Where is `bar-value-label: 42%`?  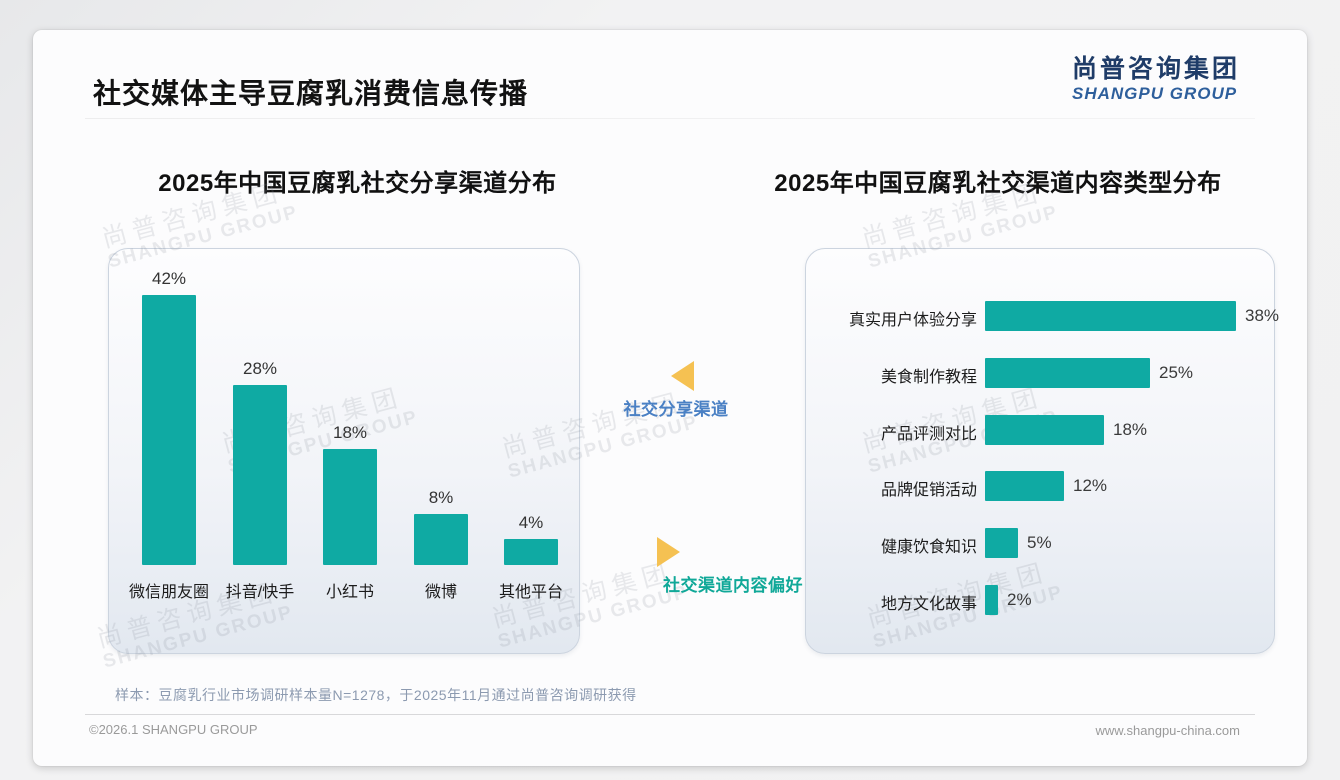 bar-value-label: 42% is located at coordinates (169, 278).